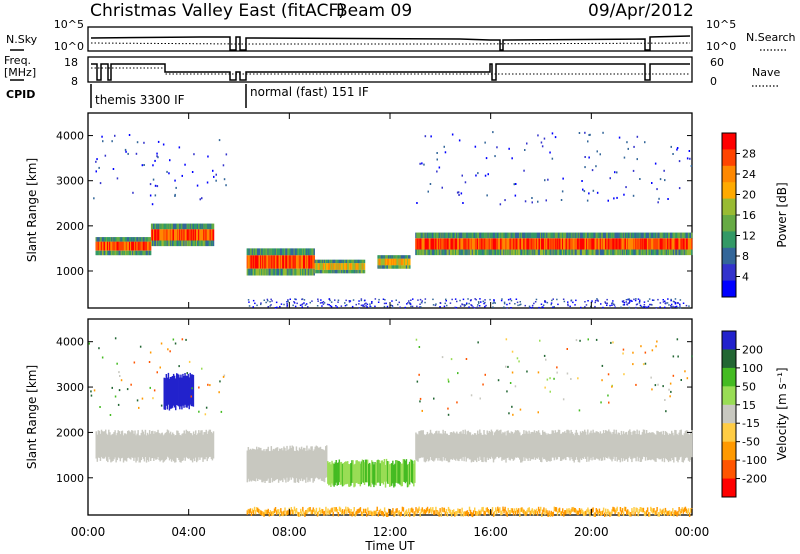 The image size is (800, 554). I want to click on y-tick-label: 3000, so click(70, 387).